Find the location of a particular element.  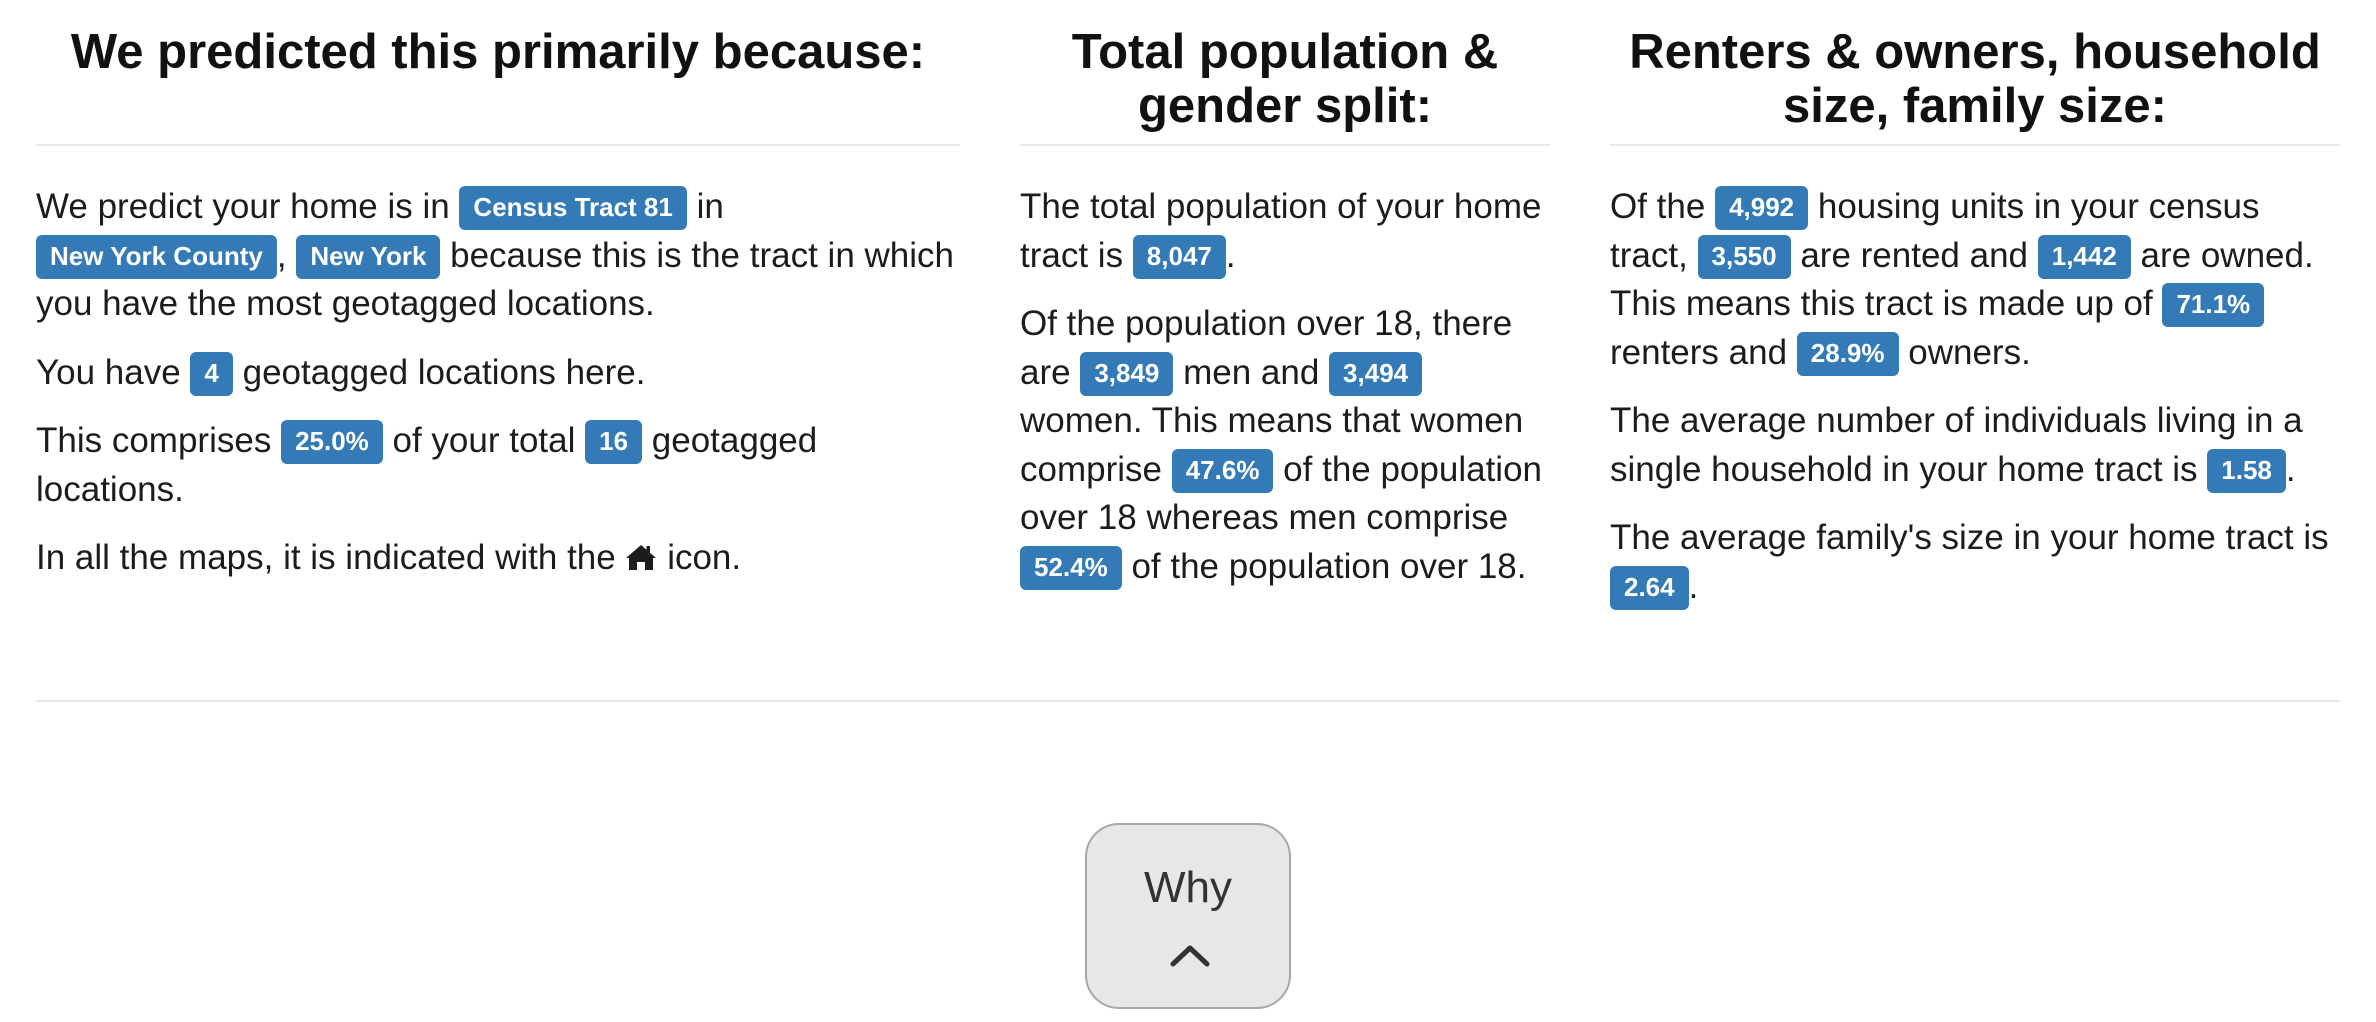

why-button: Why is located at coordinates (1188, 916).